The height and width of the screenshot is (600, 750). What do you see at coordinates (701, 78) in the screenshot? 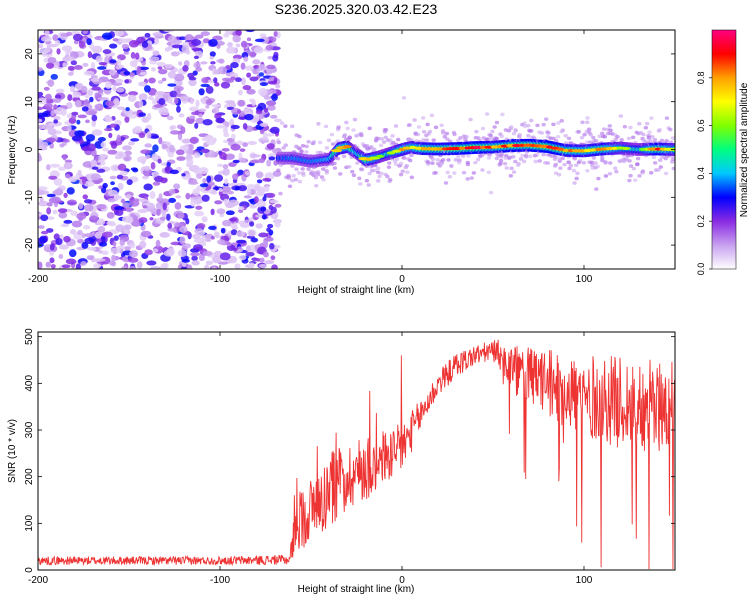
I see `colorbar-tick-label: 0.8` at bounding box center [701, 78].